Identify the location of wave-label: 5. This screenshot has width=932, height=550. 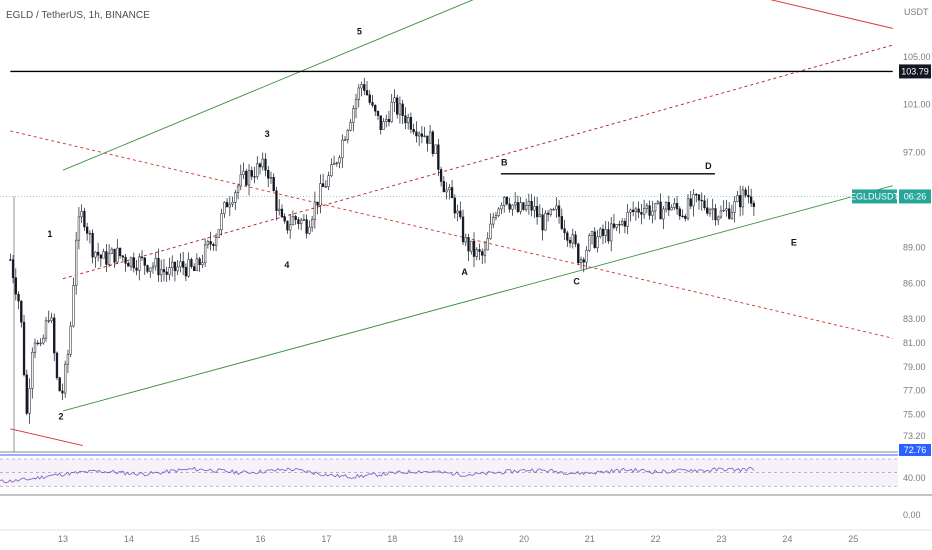
(359, 31).